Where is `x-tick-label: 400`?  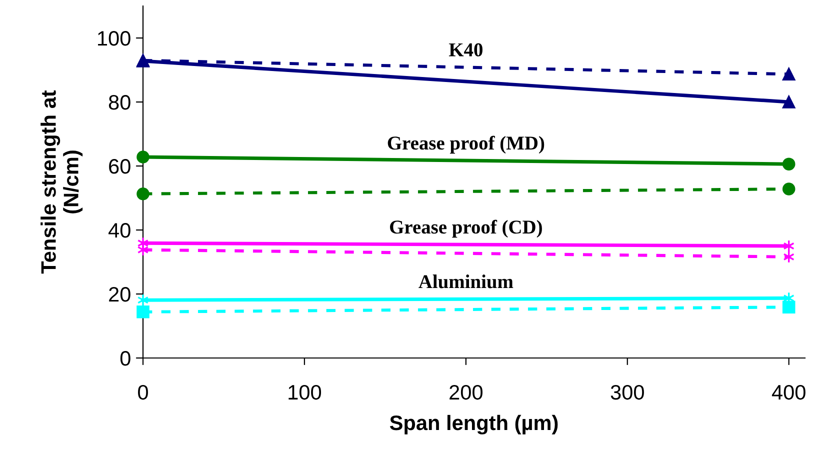 x-tick-label: 400 is located at coordinates (789, 392).